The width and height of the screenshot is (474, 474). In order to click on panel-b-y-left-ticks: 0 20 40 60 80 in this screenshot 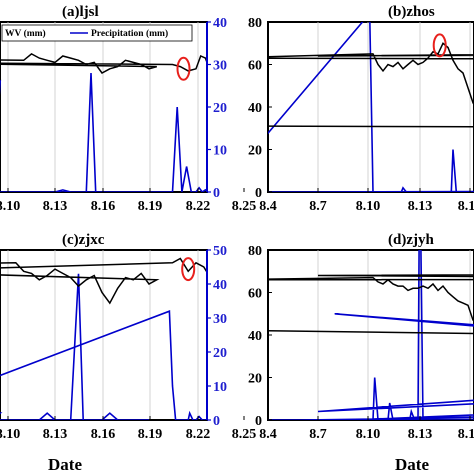, I will do `click(260, 108)`.